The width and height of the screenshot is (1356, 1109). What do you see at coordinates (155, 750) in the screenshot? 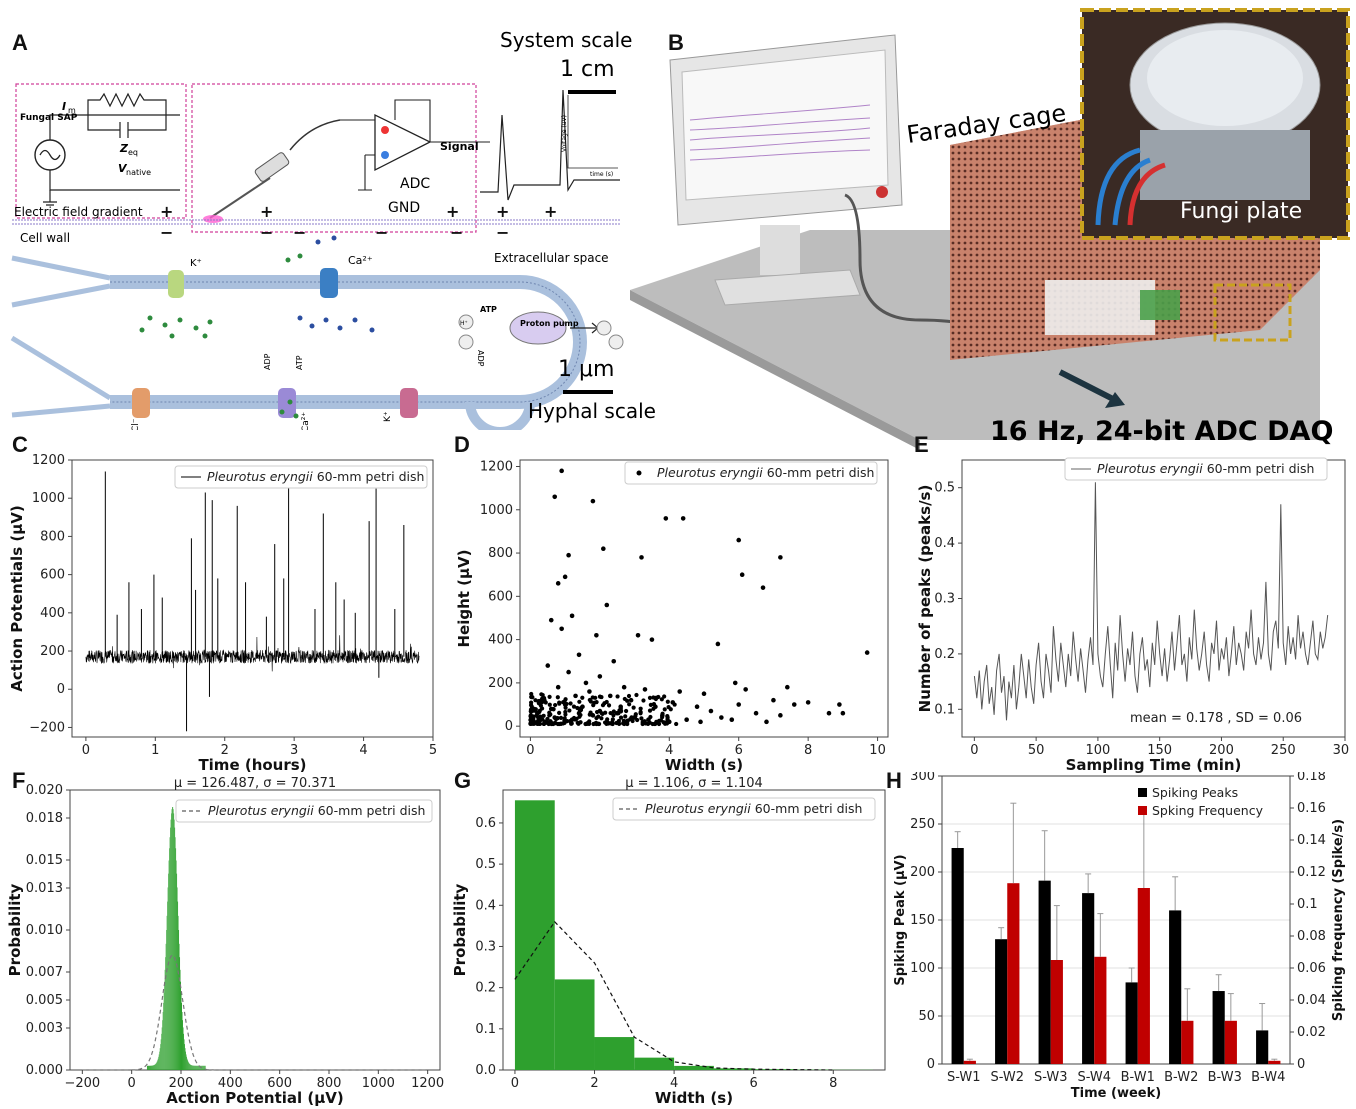
I see `x-tick-label: 1` at bounding box center [155, 750].